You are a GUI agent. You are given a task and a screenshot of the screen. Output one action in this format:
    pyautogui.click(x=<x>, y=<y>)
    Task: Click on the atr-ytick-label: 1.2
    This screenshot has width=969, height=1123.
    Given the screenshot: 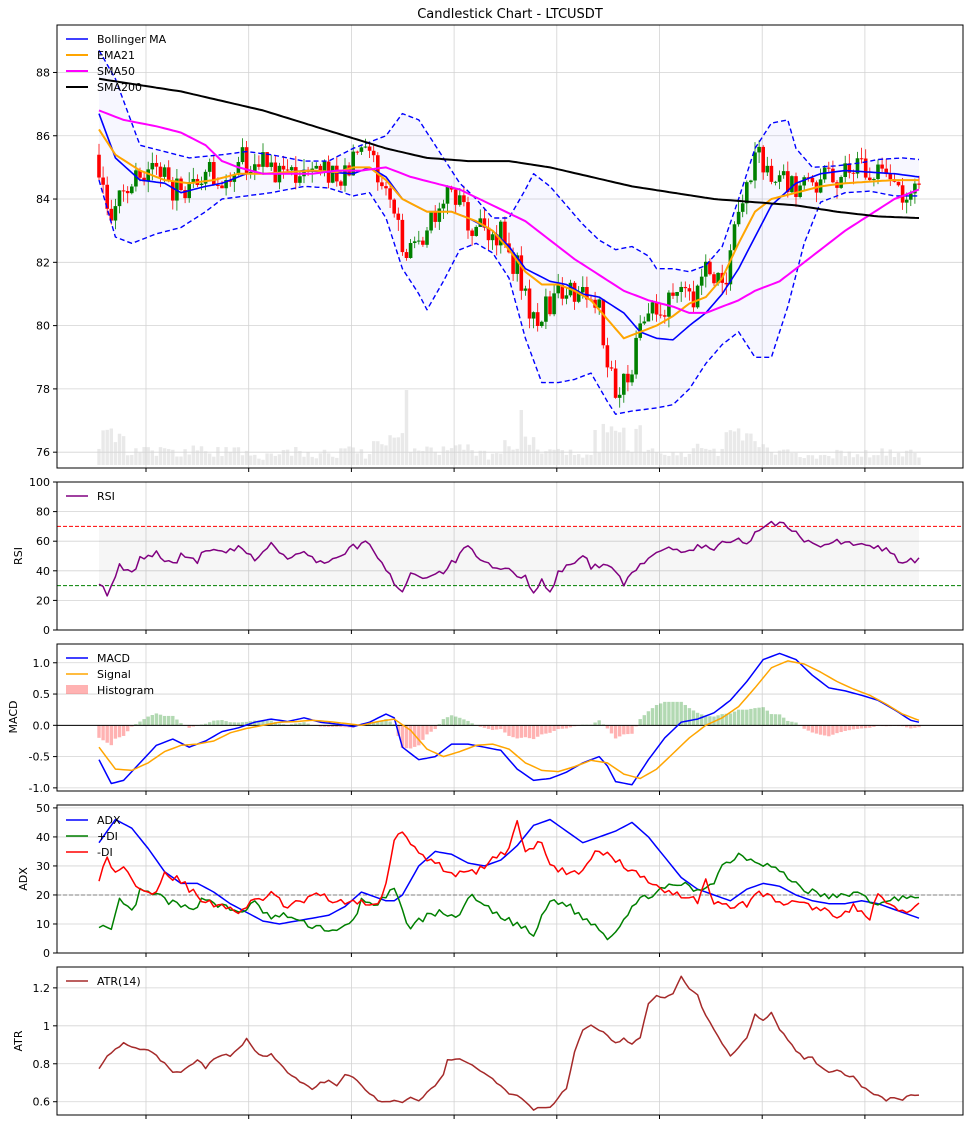 What is the action you would take?
    pyautogui.click(x=42, y=988)
    